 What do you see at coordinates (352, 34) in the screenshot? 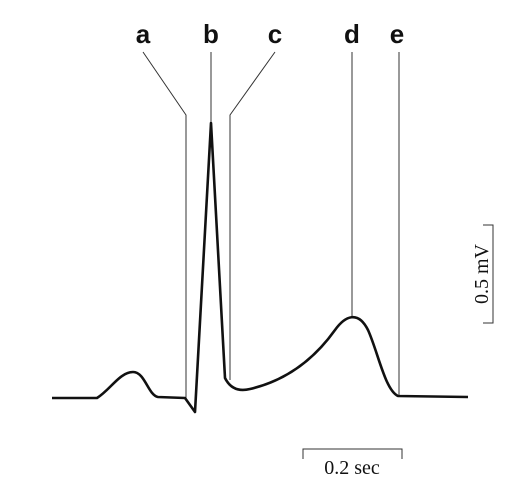
I see `wave-label: d` at bounding box center [352, 34].